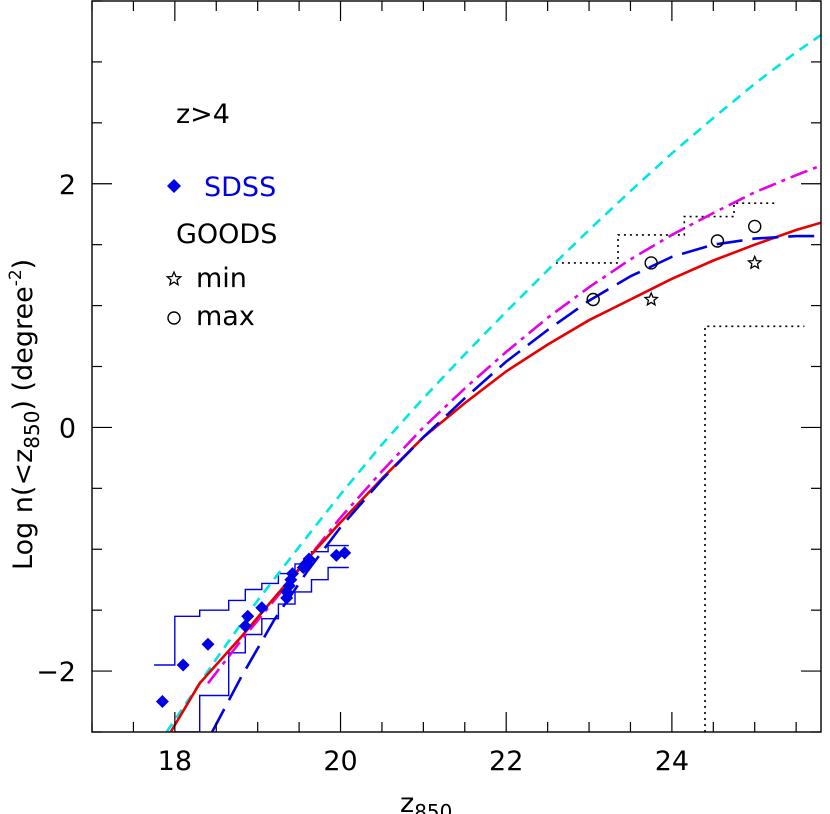 The image size is (830, 814). What do you see at coordinates (56, 672) in the screenshot?
I see `y-tick-label: −2` at bounding box center [56, 672].